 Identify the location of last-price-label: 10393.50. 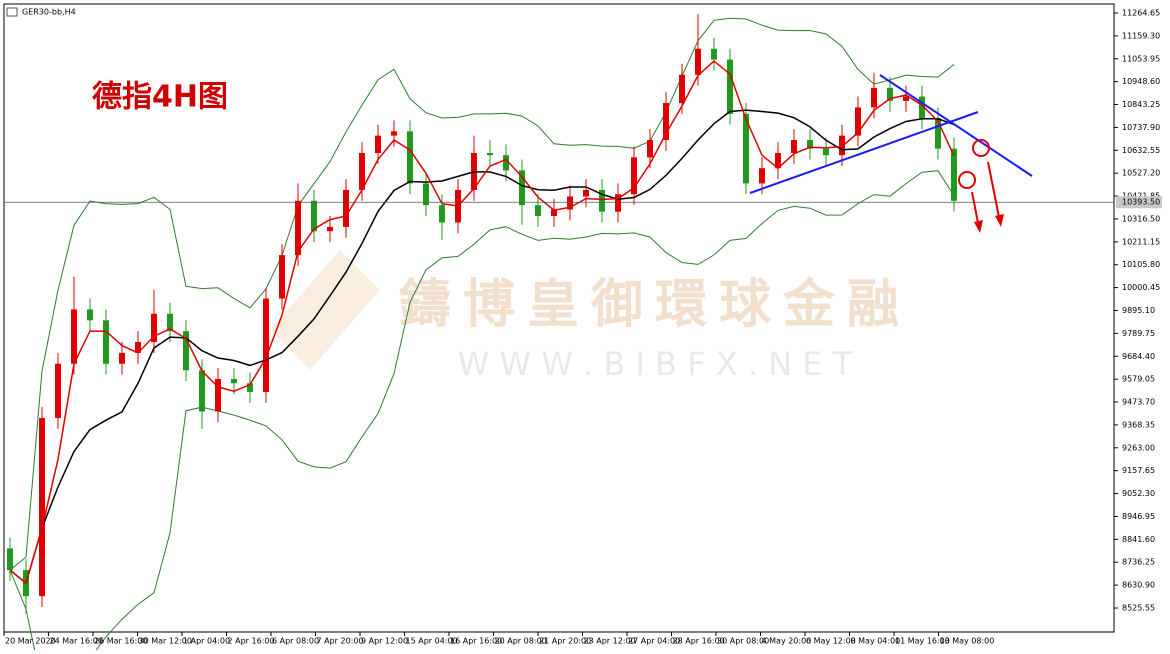
(1141, 202).